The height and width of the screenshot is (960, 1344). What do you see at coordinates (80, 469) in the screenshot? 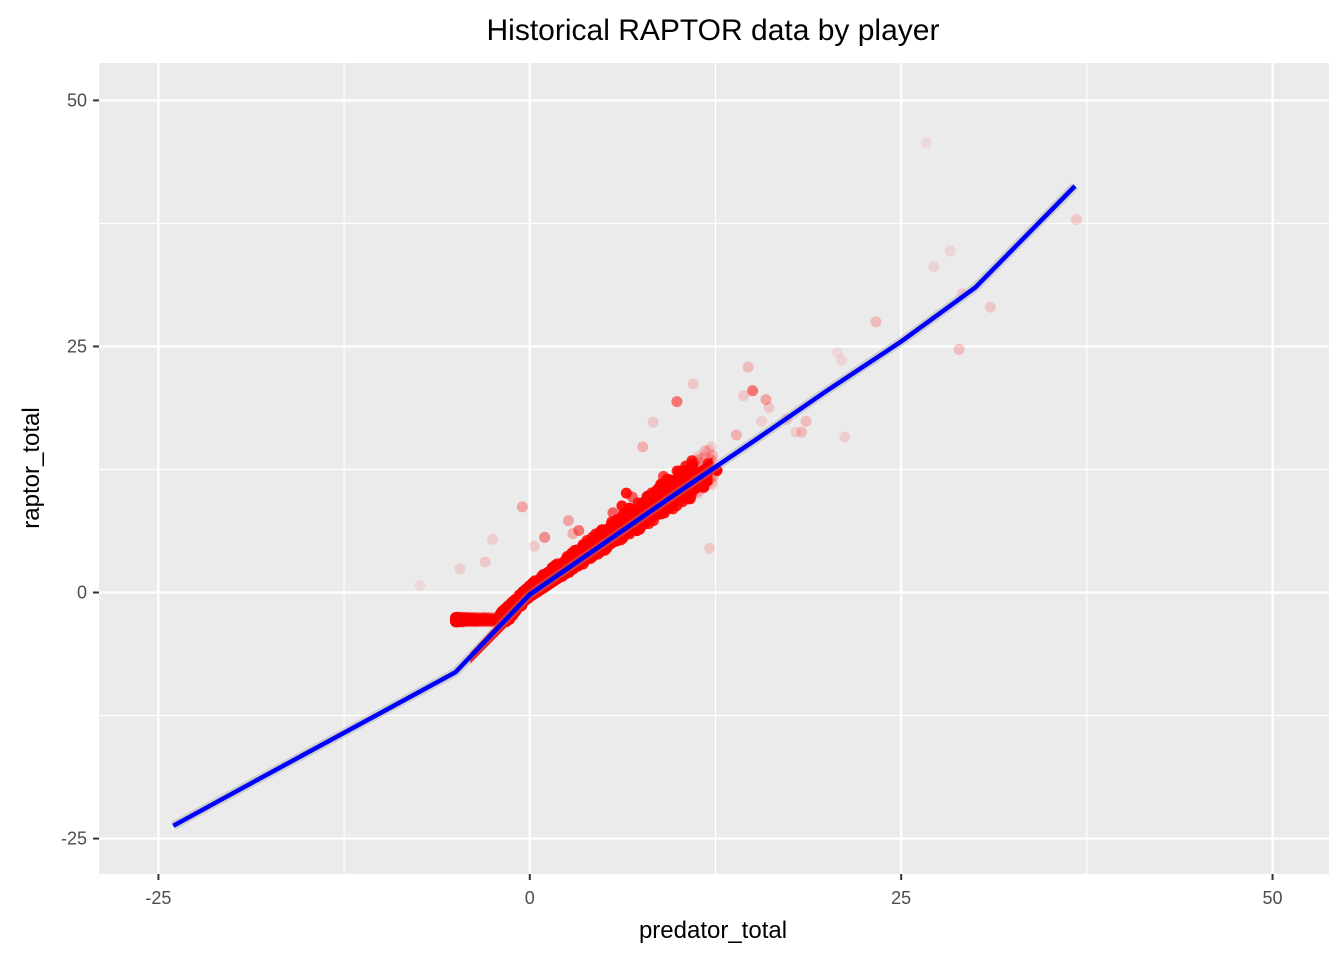
I see `y-axis: -25 0 25 50` at bounding box center [80, 469].